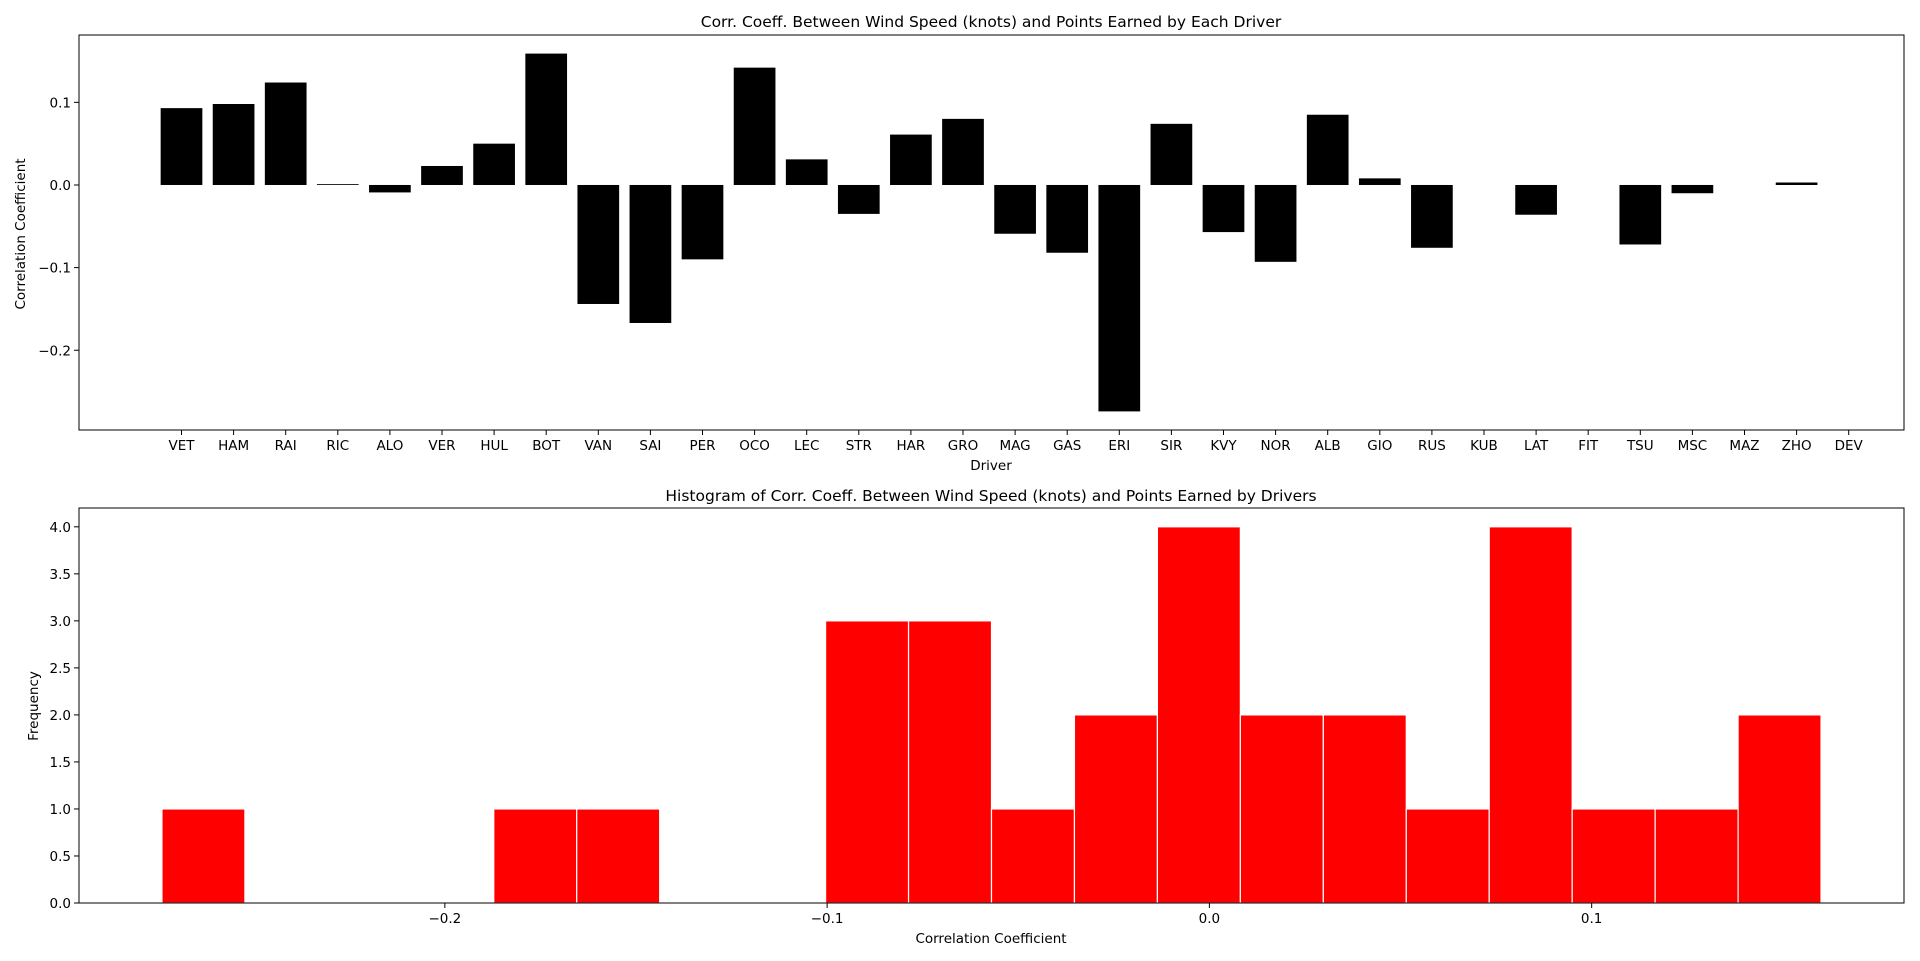  Describe the element at coordinates (21, 233) in the screenshot. I see `chart1-ylabel: Correlation Coefficient` at that location.